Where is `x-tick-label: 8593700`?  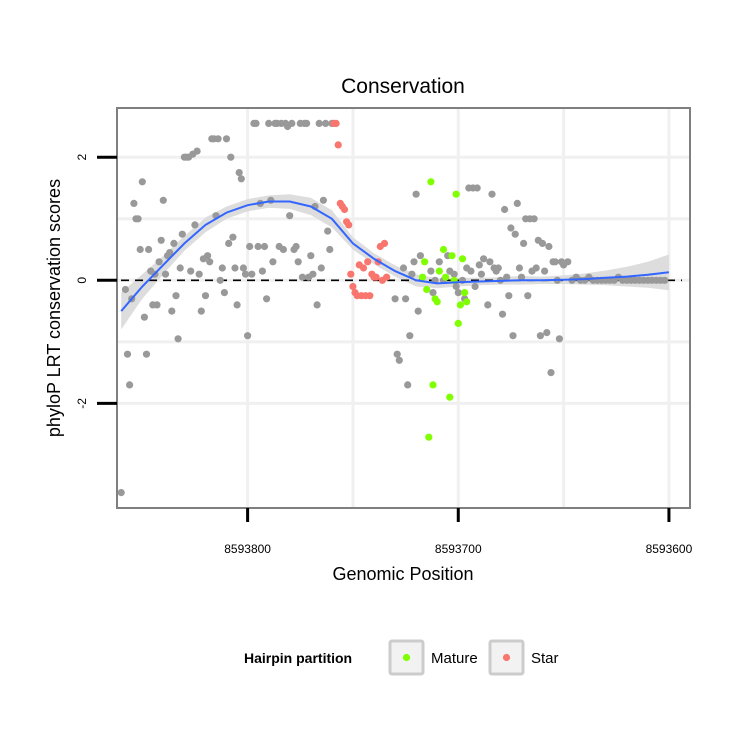 x-tick-label: 8593700 is located at coordinates (458, 549).